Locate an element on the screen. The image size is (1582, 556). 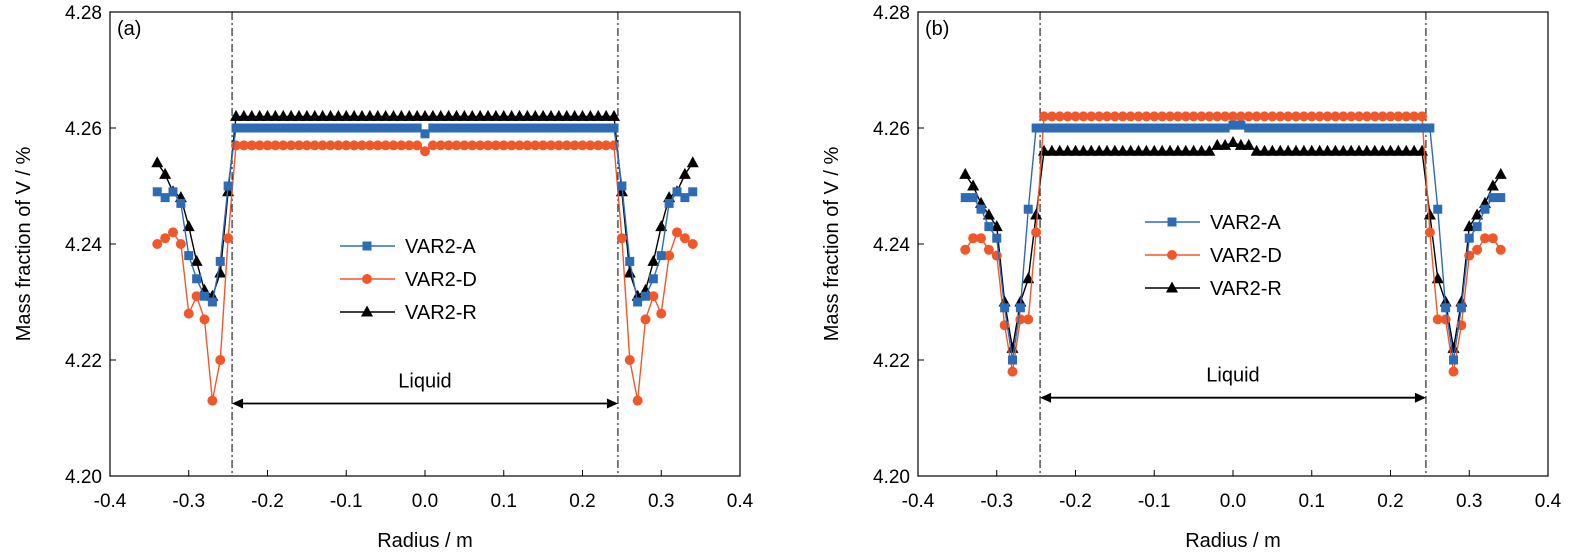
y-tick-label: 4.24 is located at coordinates (83, 245).